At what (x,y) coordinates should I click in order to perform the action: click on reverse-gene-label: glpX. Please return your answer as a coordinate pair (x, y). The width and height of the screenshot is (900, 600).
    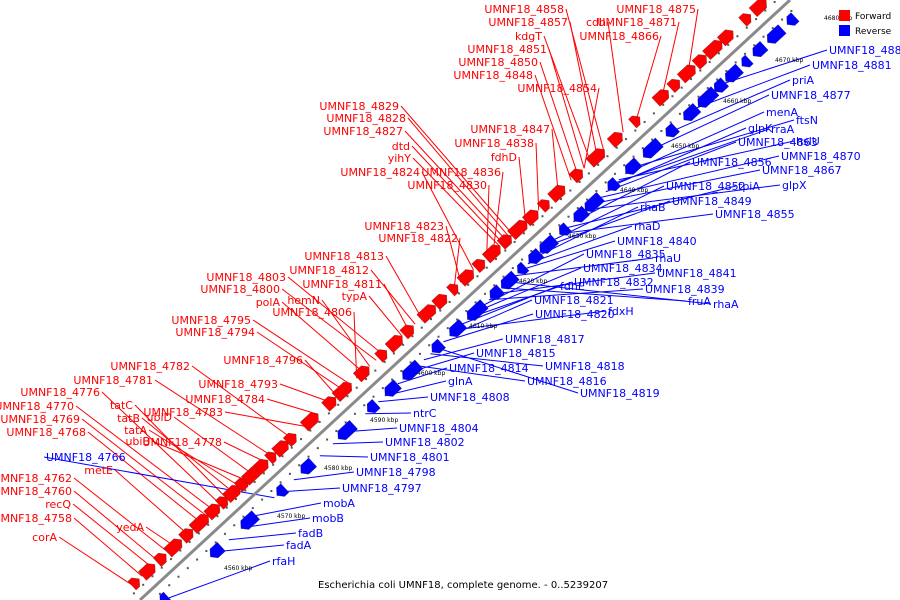
    Looking at the image, I should click on (794, 185).